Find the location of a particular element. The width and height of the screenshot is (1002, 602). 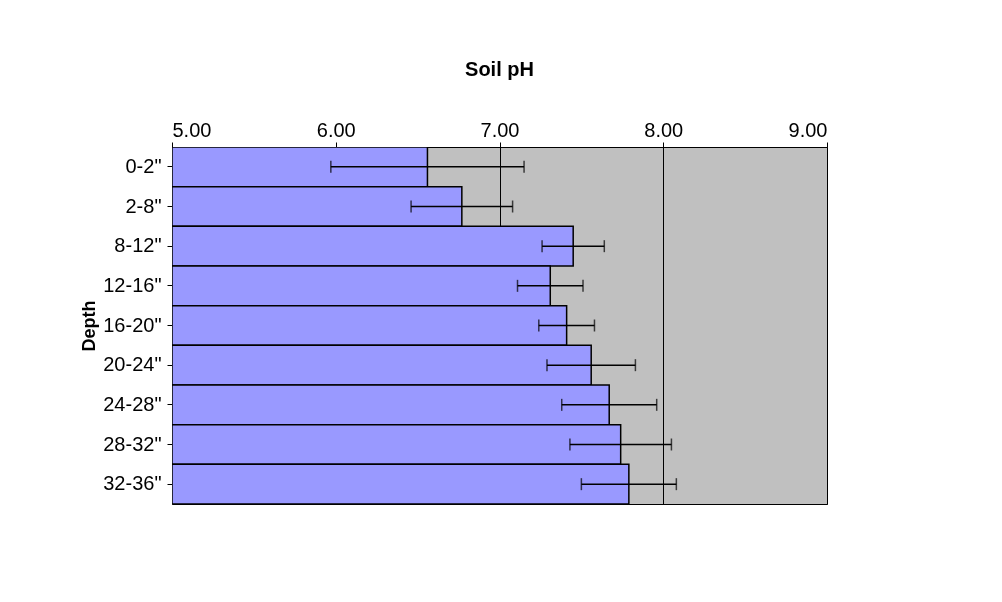

y-tick-label: 0-2" is located at coordinates (143, 165).